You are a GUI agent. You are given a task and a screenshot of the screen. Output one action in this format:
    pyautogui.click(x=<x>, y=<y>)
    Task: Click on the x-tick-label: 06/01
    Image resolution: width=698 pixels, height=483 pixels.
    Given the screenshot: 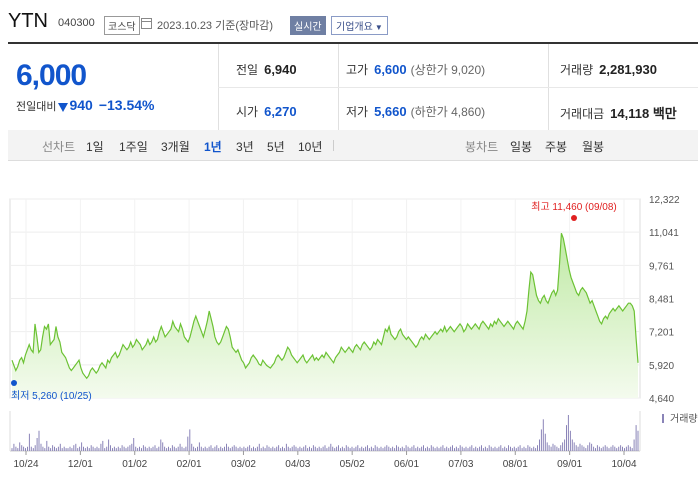 What is the action you would take?
    pyautogui.click(x=406, y=464)
    